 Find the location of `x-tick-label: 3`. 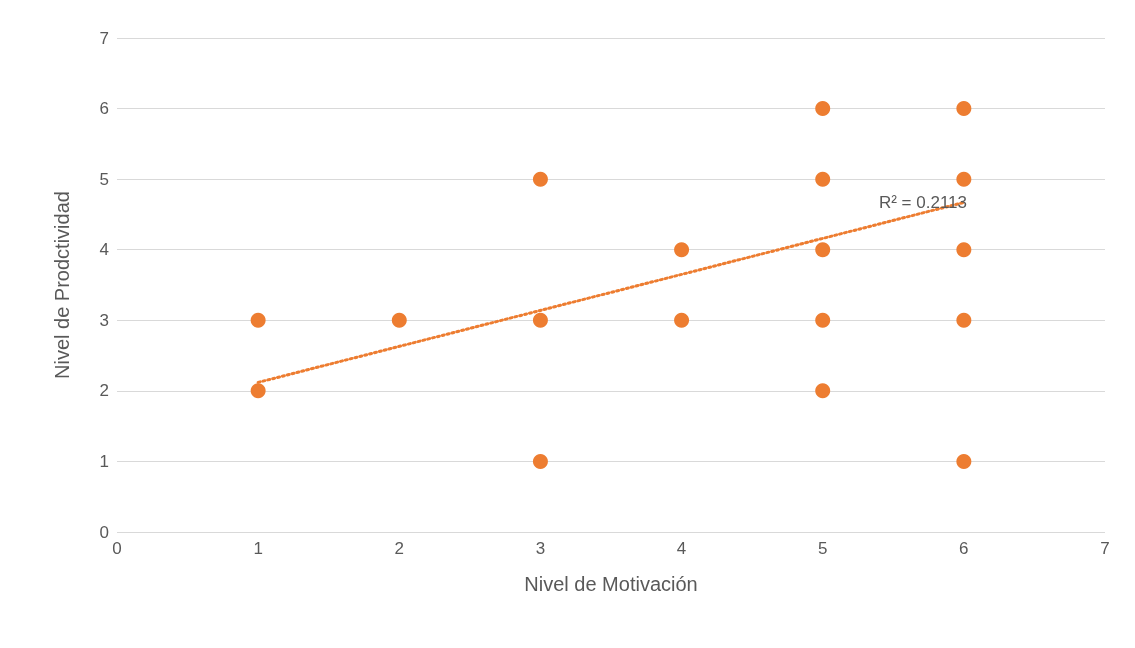

x-tick-label: 3 is located at coordinates (540, 548).